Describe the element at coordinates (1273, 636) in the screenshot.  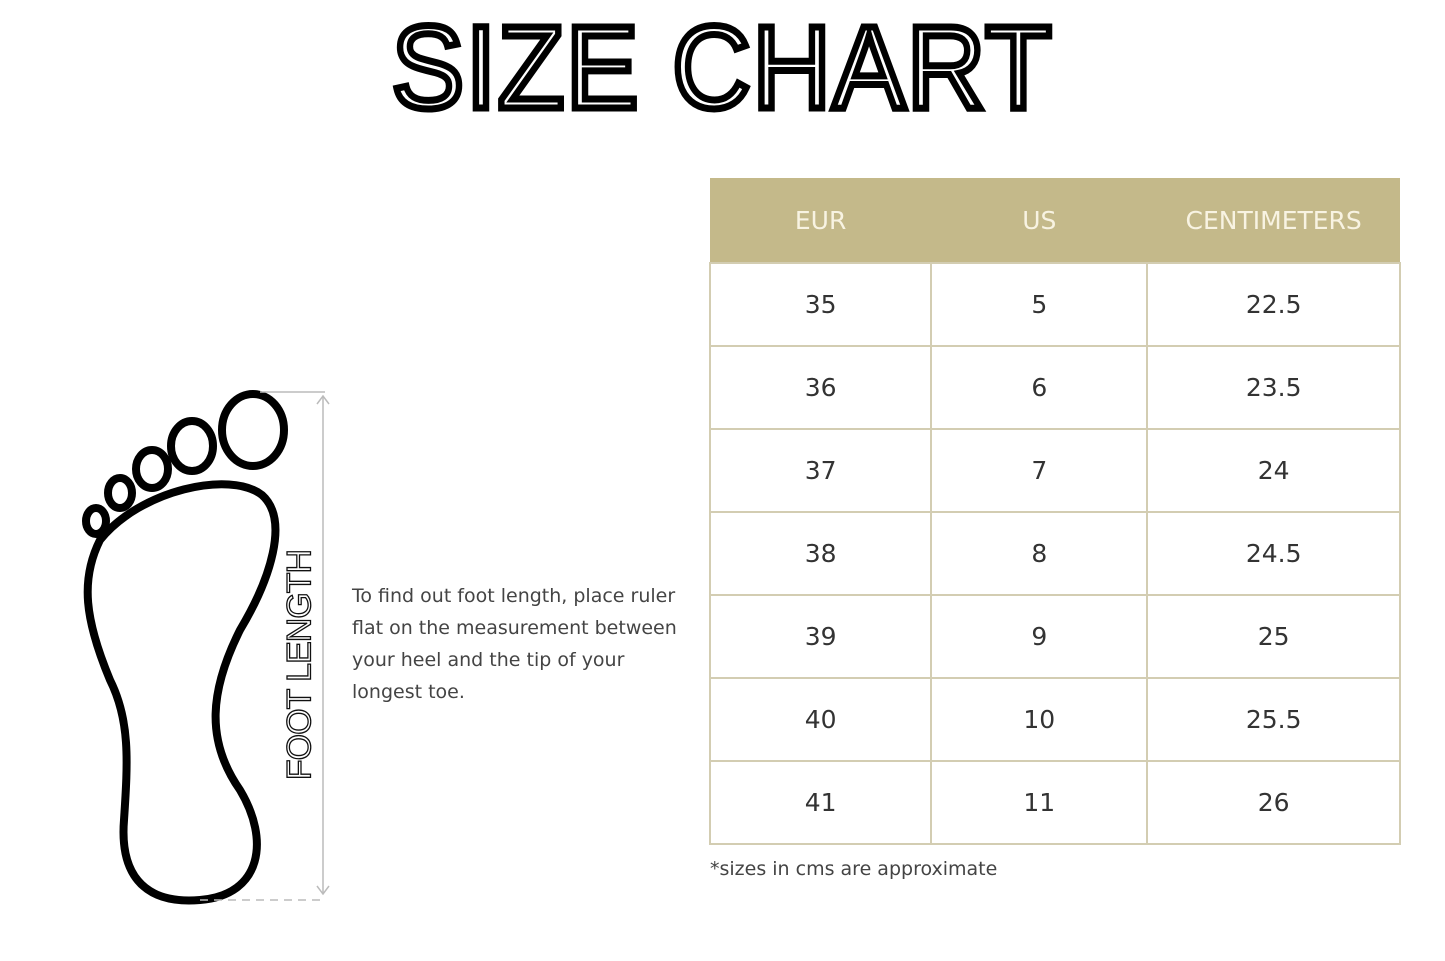
I see `cm-cell: 25` at that location.